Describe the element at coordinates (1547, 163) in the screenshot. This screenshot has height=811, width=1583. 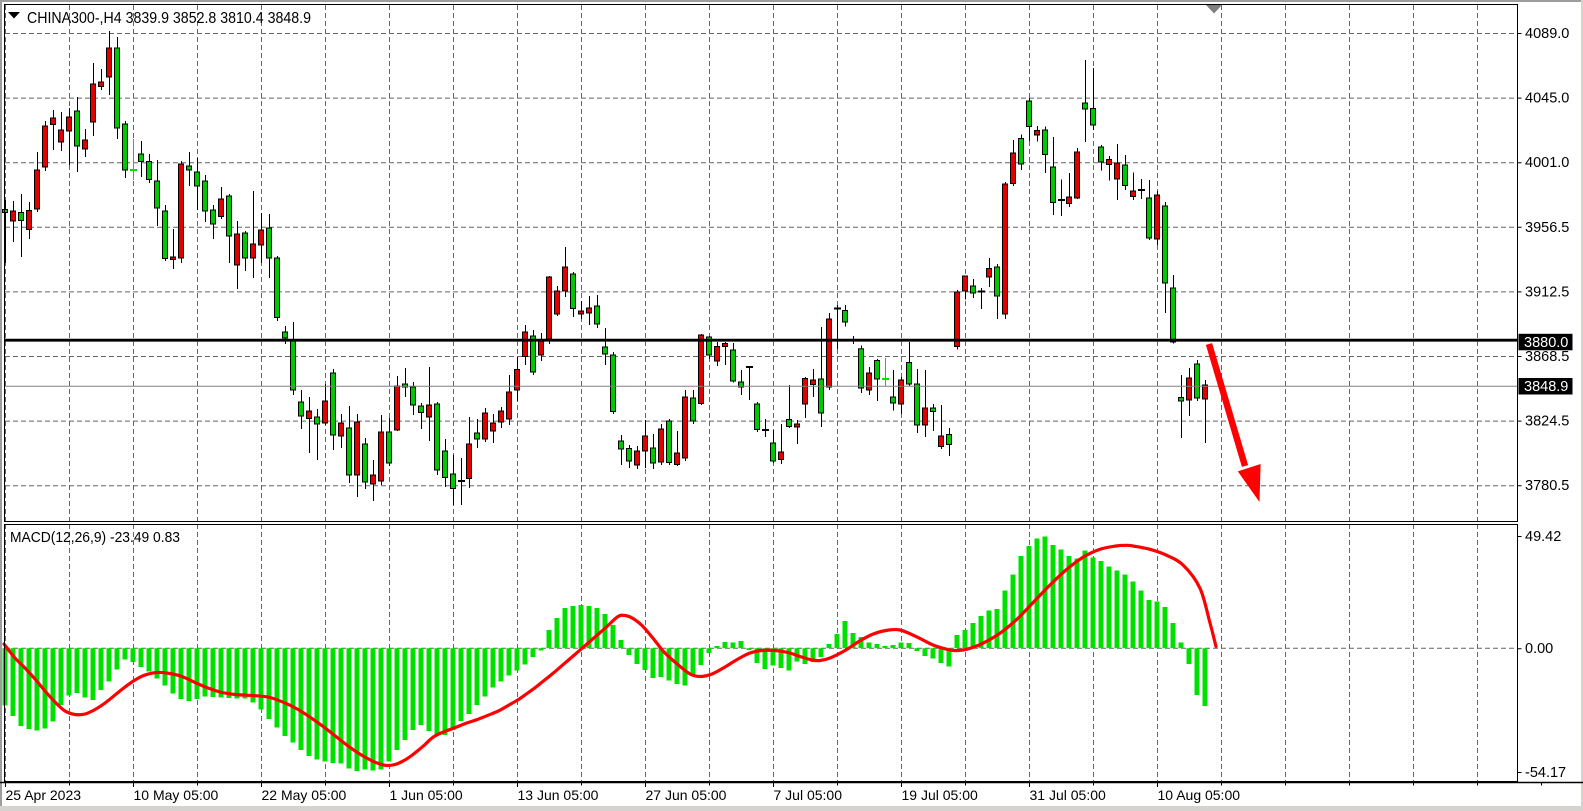
I see `svg-text: 4001.0` at that location.